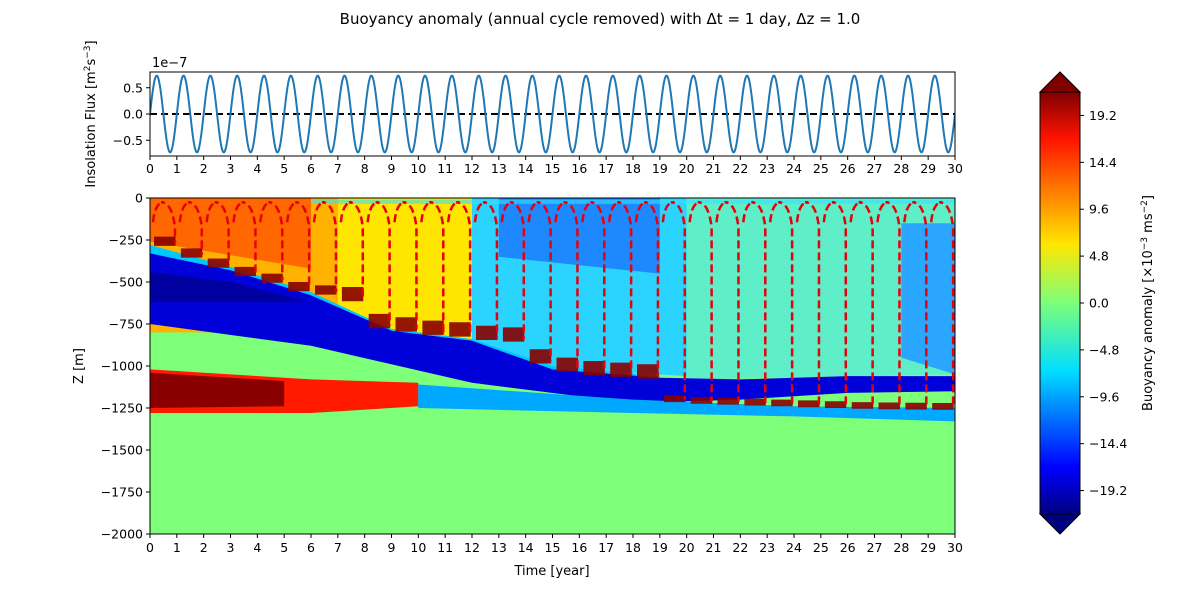 Image resolution: width=1200 pixels, height=600 pixels. Describe the element at coordinates (1099, 209) in the screenshot. I see `colorbar-tick-label: 9.6` at that location.